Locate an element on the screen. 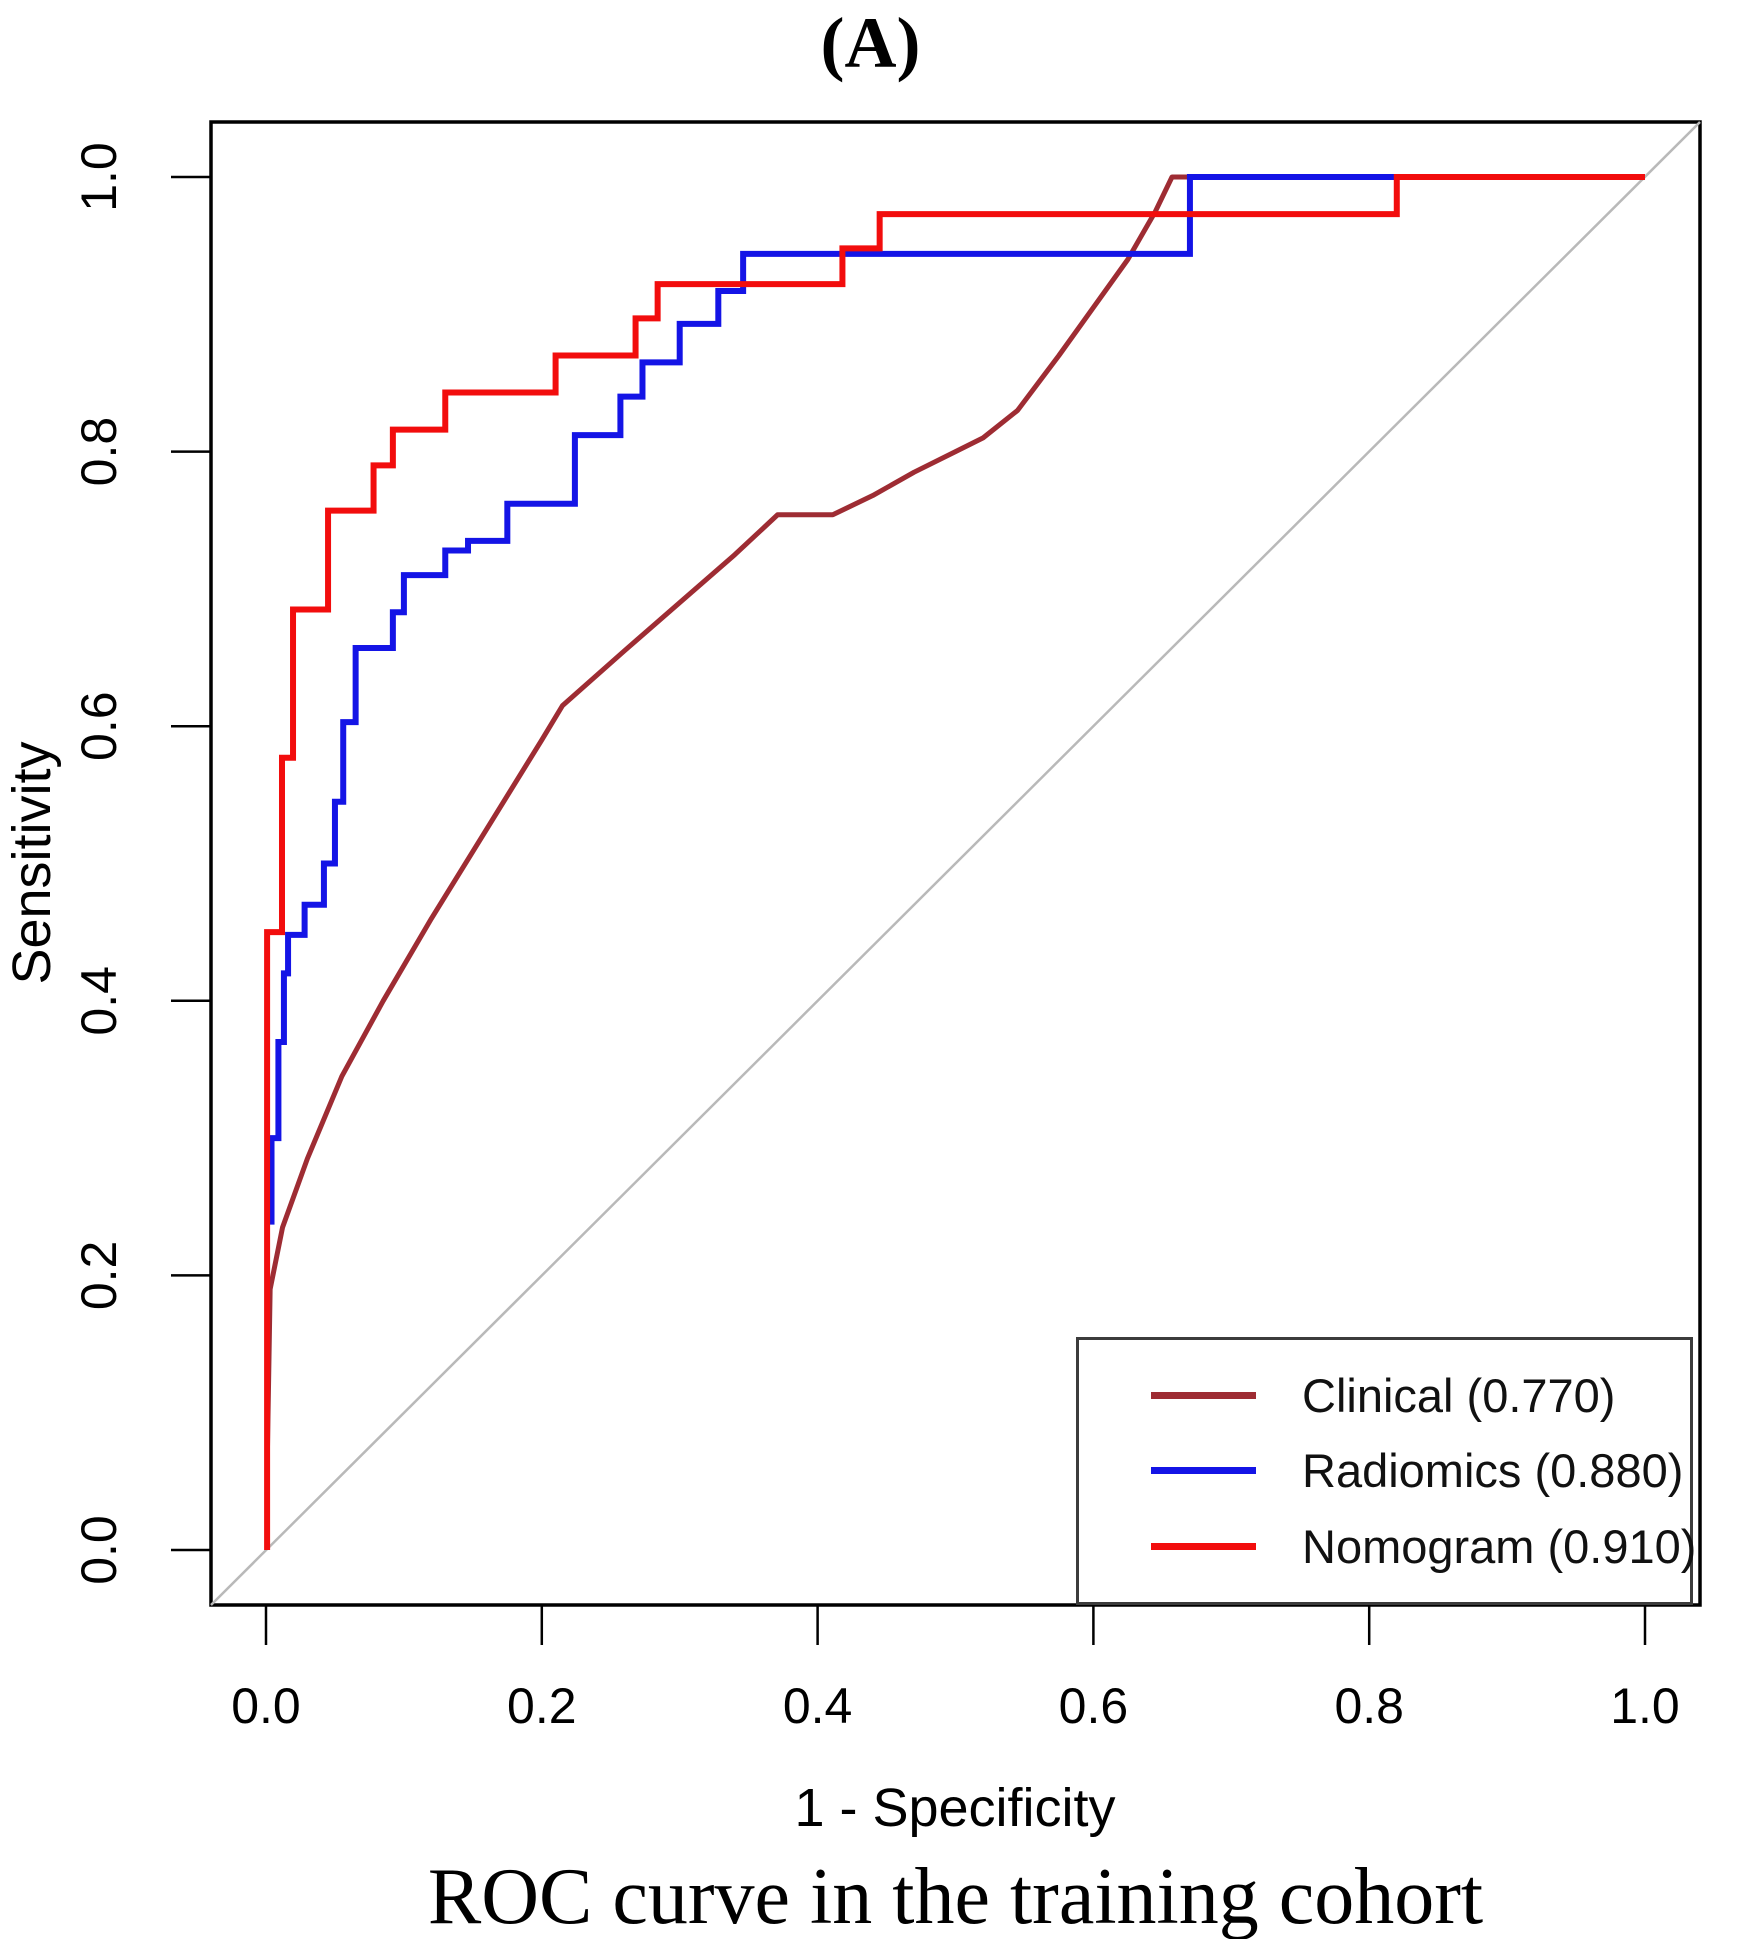 The image size is (1741, 1939). x-tick-label: 1.0 is located at coordinates (1645, 1706).